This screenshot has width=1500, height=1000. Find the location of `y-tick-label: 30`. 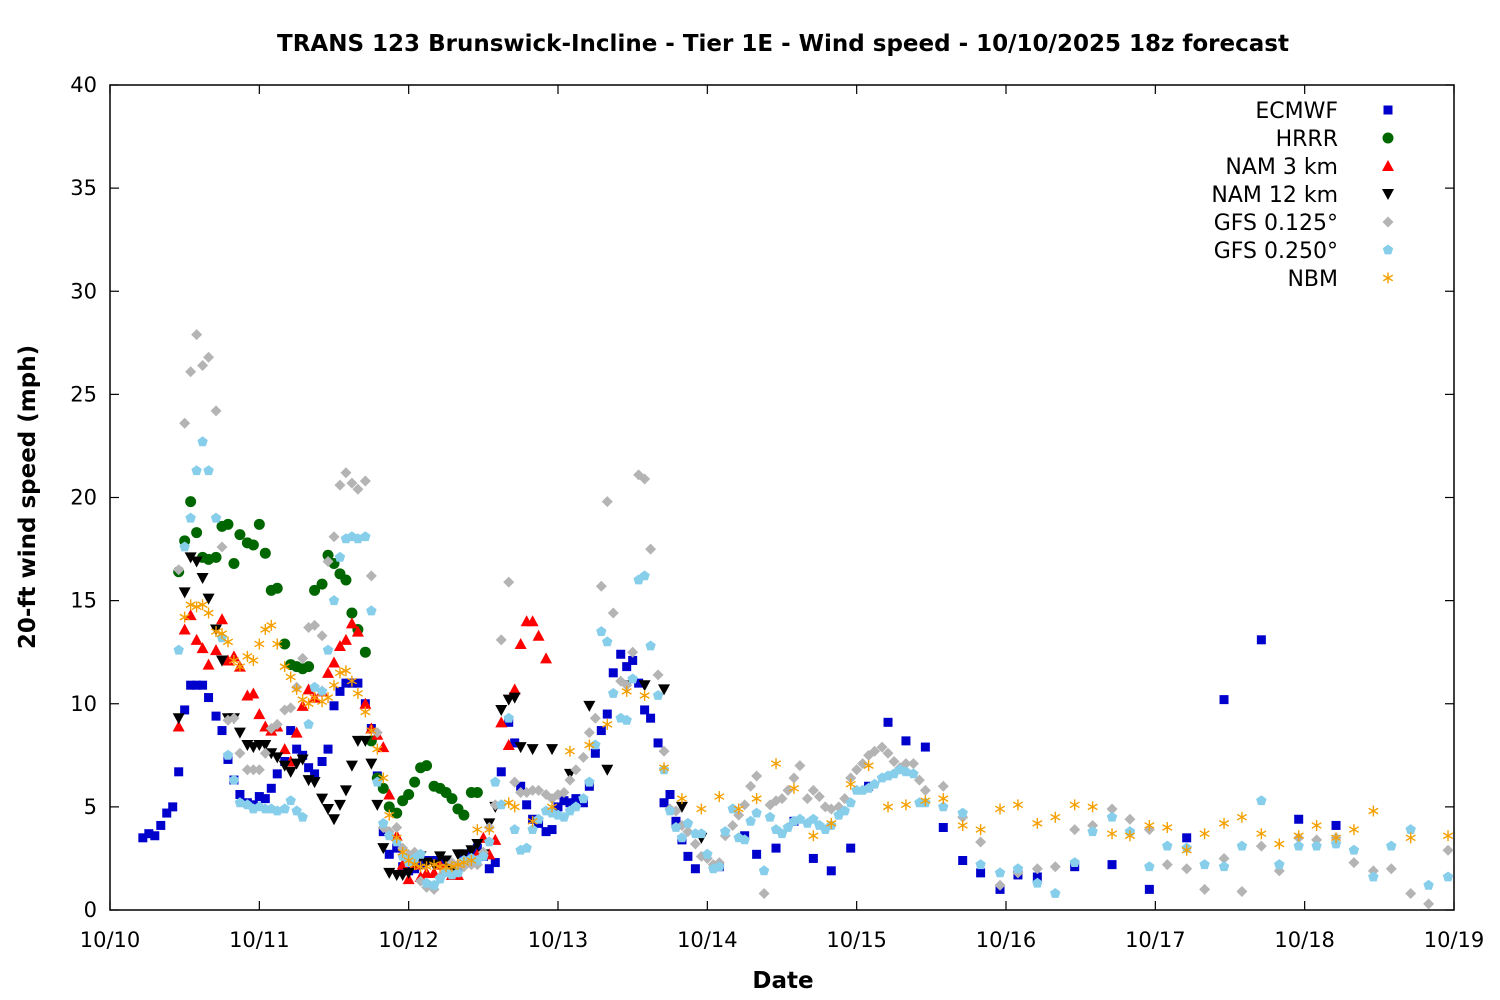

y-tick-label: 30 is located at coordinates (83, 291).